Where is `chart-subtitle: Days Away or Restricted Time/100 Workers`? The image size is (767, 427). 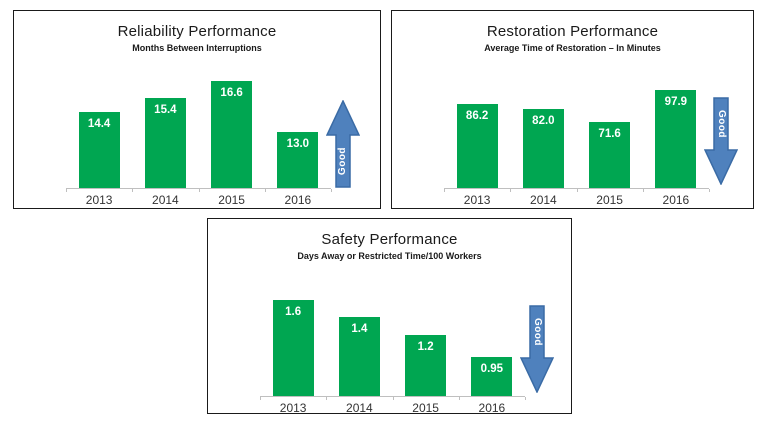 chart-subtitle: Days Away or Restricted Time/100 Workers is located at coordinates (389, 256).